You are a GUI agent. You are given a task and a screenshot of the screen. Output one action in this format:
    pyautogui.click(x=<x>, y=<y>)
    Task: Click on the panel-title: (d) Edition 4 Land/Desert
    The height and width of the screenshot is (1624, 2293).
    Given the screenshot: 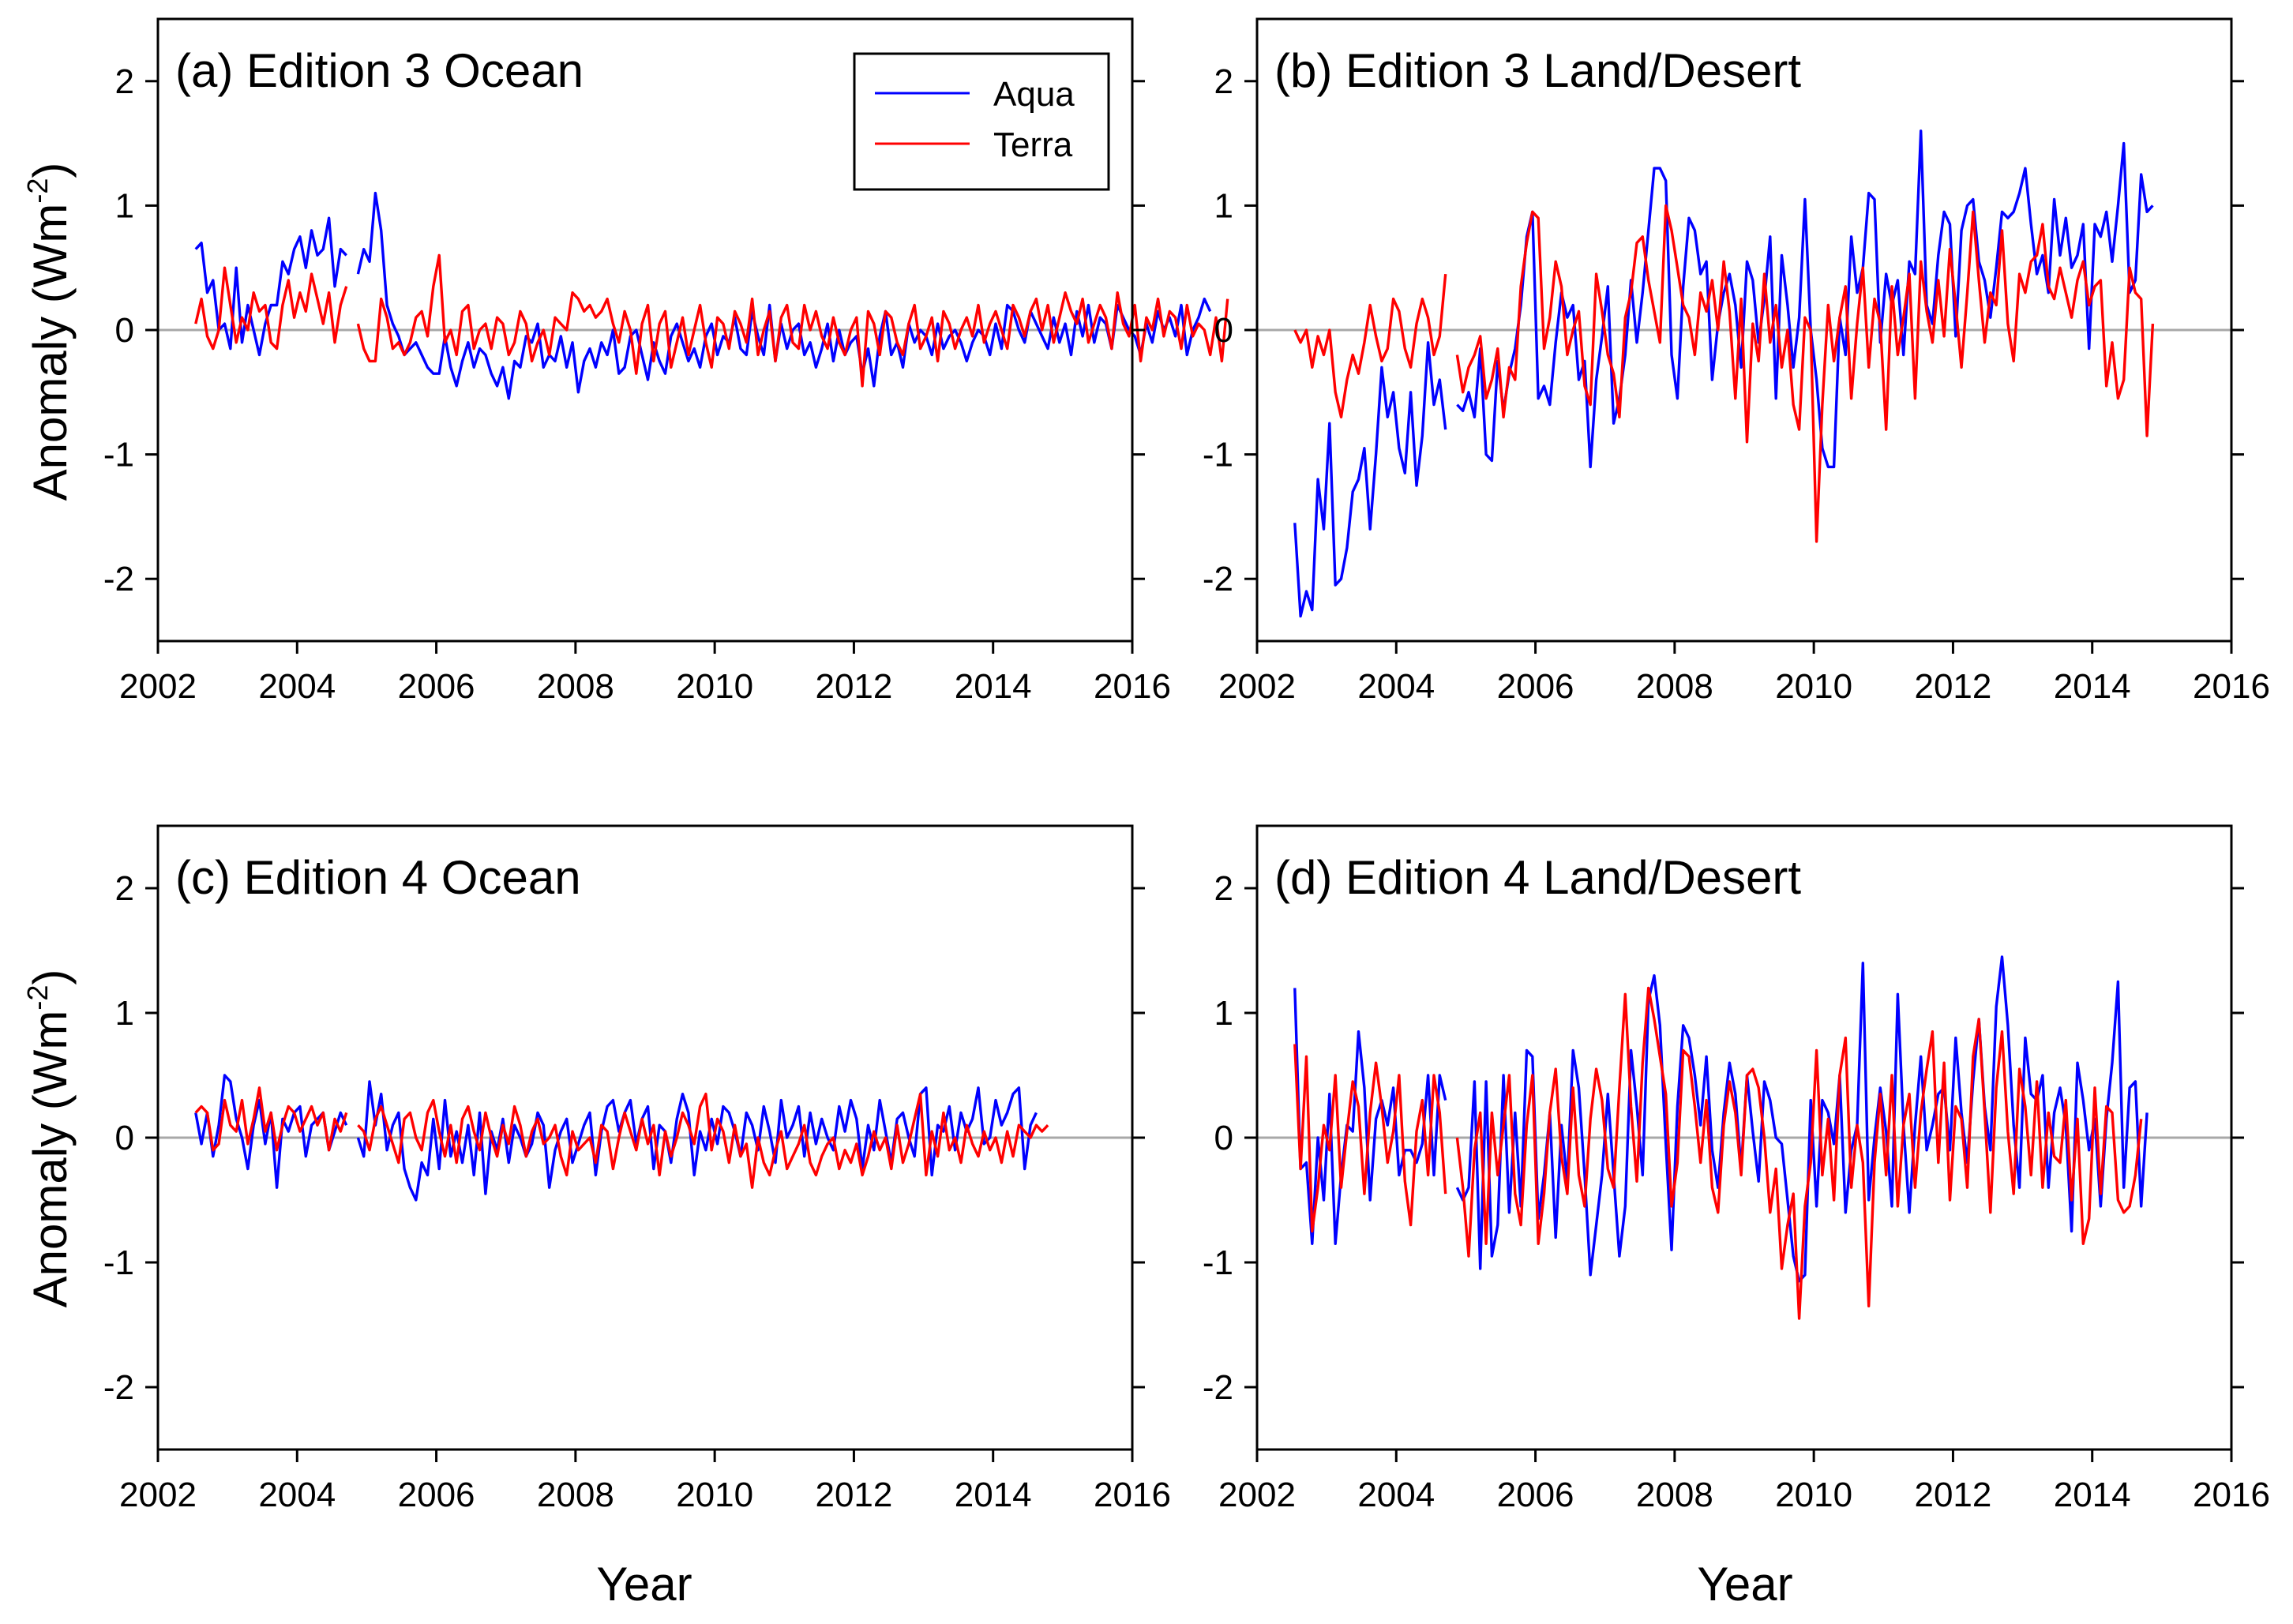 What is the action you would take?
    pyautogui.click(x=1538, y=877)
    